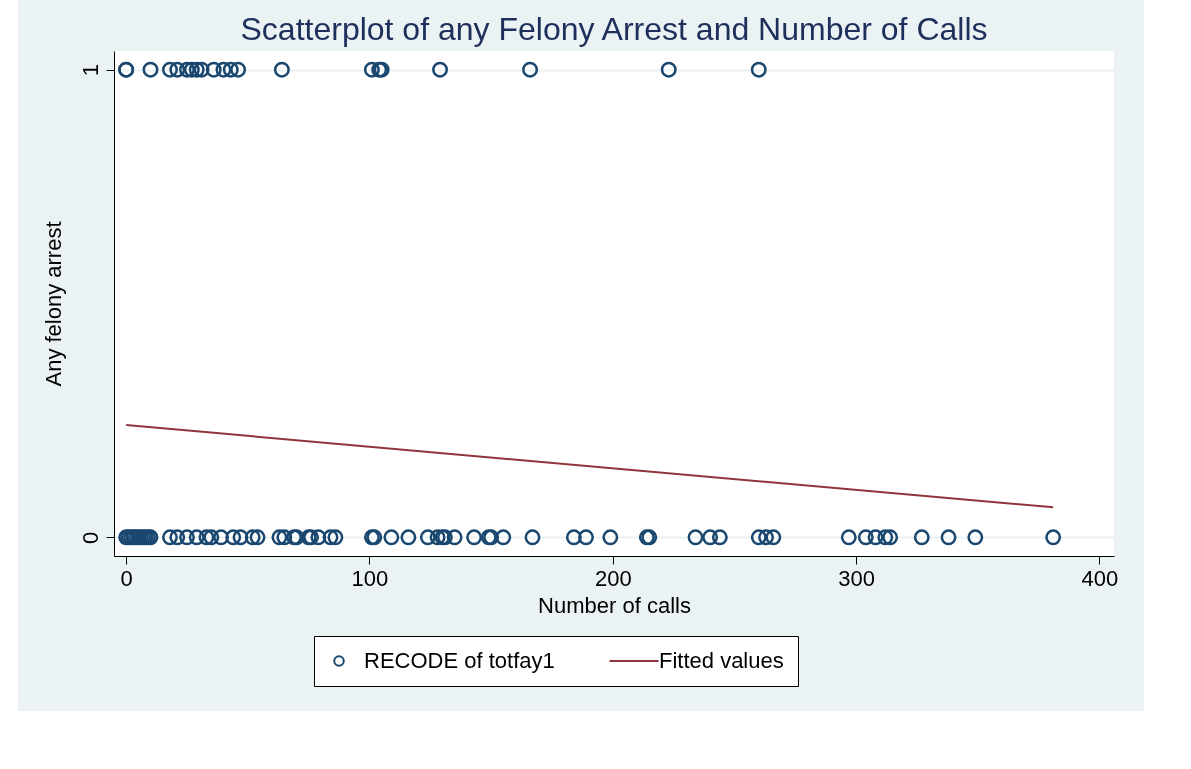 The image size is (1191, 769). Describe the element at coordinates (613, 578) in the screenshot. I see `x-tick-label: 200` at that location.